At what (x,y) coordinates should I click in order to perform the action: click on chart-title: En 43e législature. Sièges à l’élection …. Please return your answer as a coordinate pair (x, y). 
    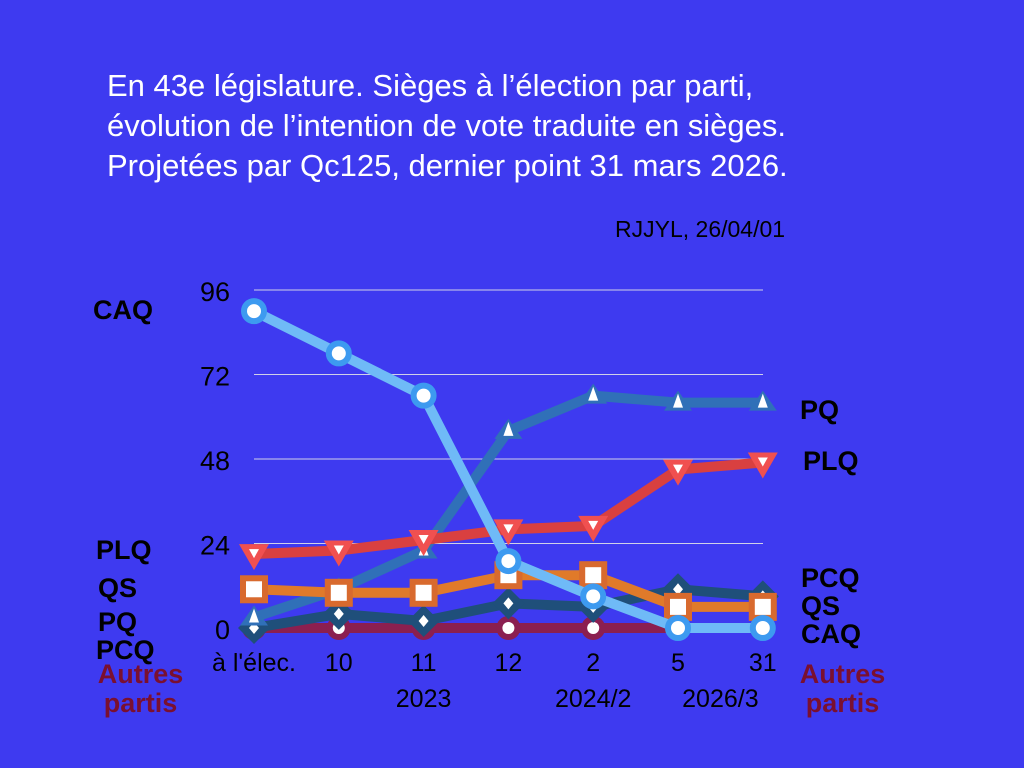
    Looking at the image, I should click on (447, 125).